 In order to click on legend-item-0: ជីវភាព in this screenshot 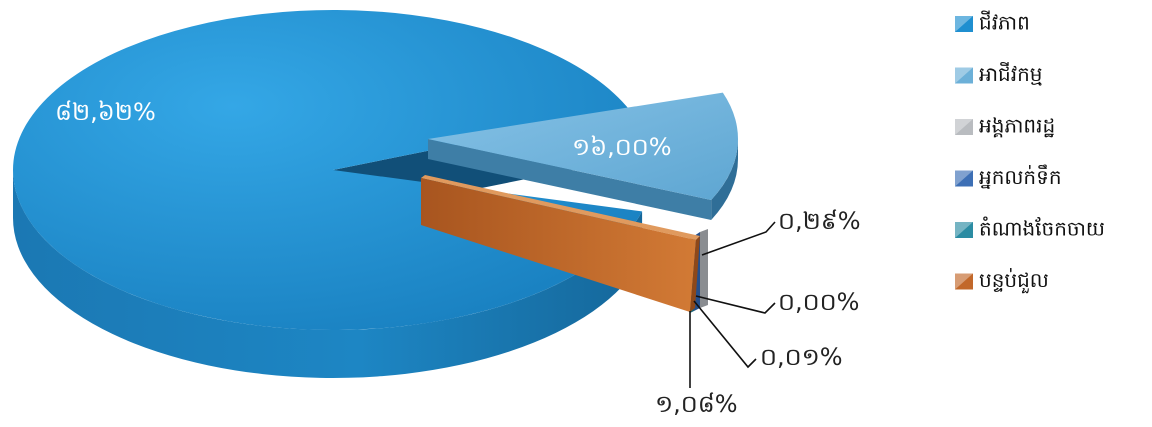, I will do `click(992, 22)`.